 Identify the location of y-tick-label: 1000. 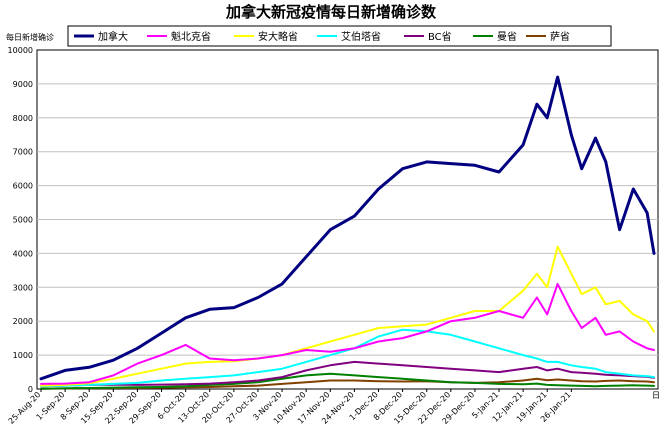
(23, 355).